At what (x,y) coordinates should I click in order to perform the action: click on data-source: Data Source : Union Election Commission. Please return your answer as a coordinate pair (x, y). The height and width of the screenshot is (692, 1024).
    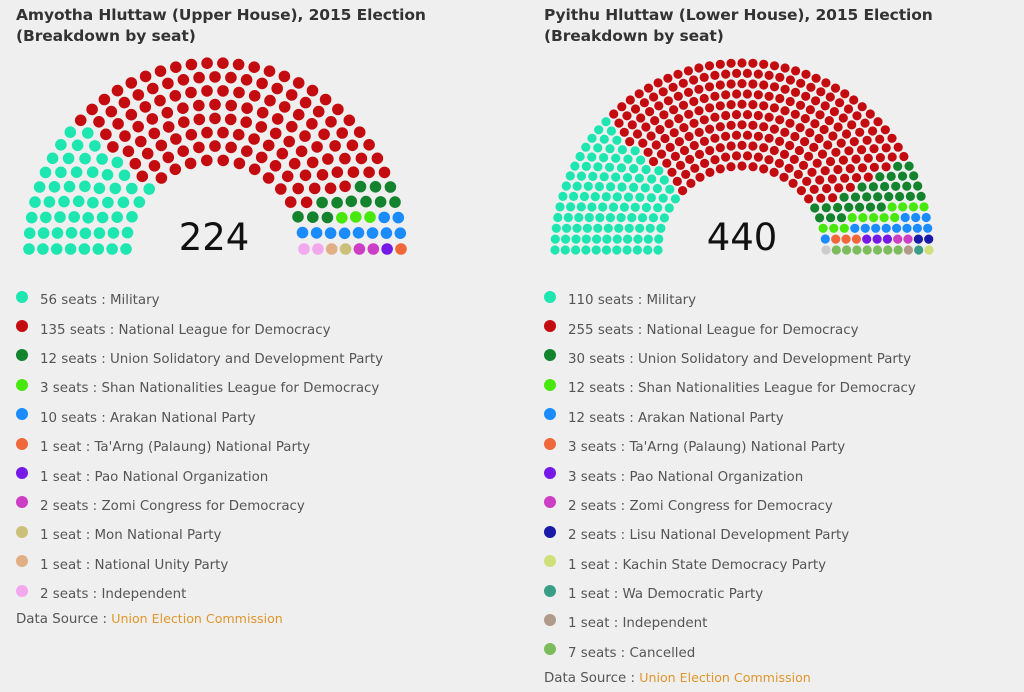
    Looking at the image, I should click on (677, 678).